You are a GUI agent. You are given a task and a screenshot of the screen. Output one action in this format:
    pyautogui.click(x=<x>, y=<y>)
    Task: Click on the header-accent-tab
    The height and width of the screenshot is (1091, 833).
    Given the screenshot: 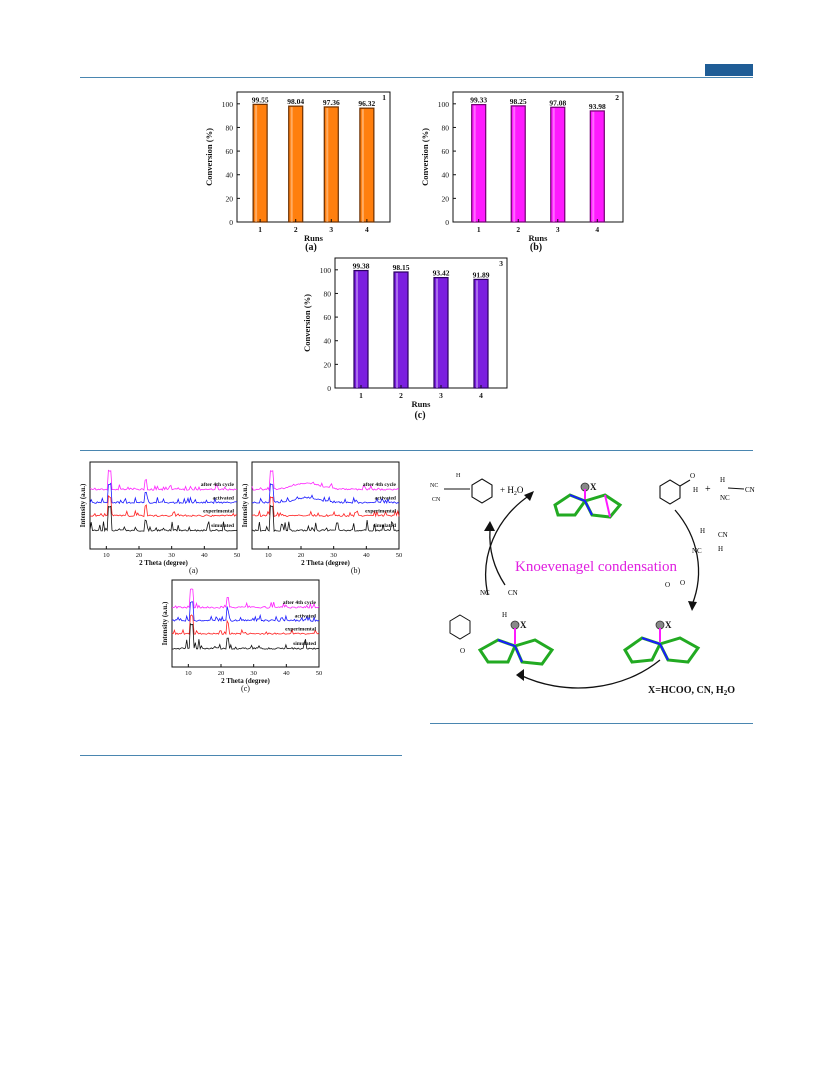 What is the action you would take?
    pyautogui.click(x=729, y=70)
    